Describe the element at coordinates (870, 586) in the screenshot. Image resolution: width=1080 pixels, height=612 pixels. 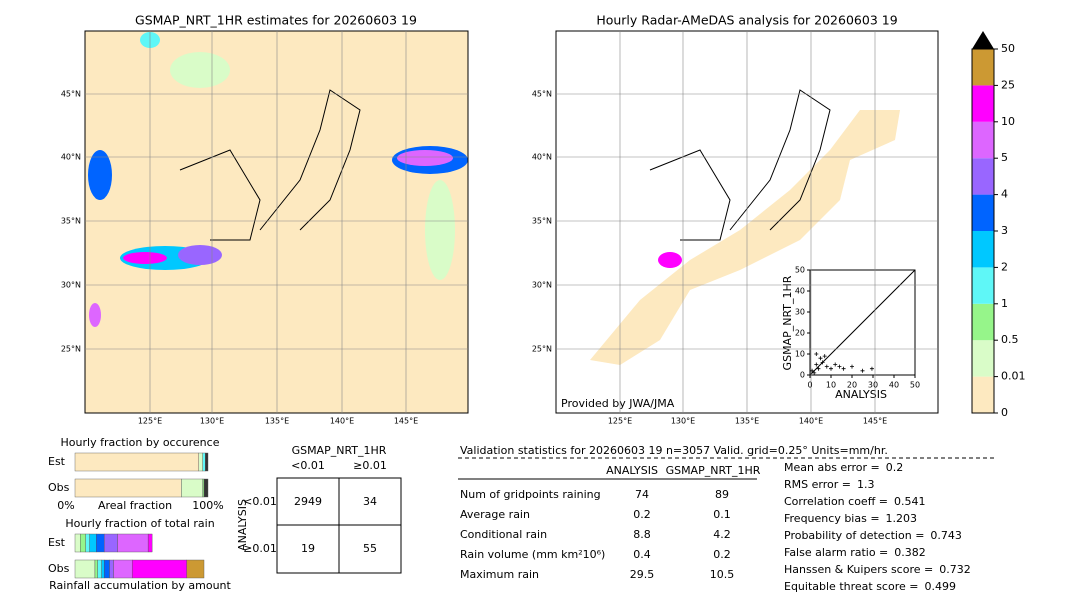
I see `score: Equitable threat score = 0.499` at that location.